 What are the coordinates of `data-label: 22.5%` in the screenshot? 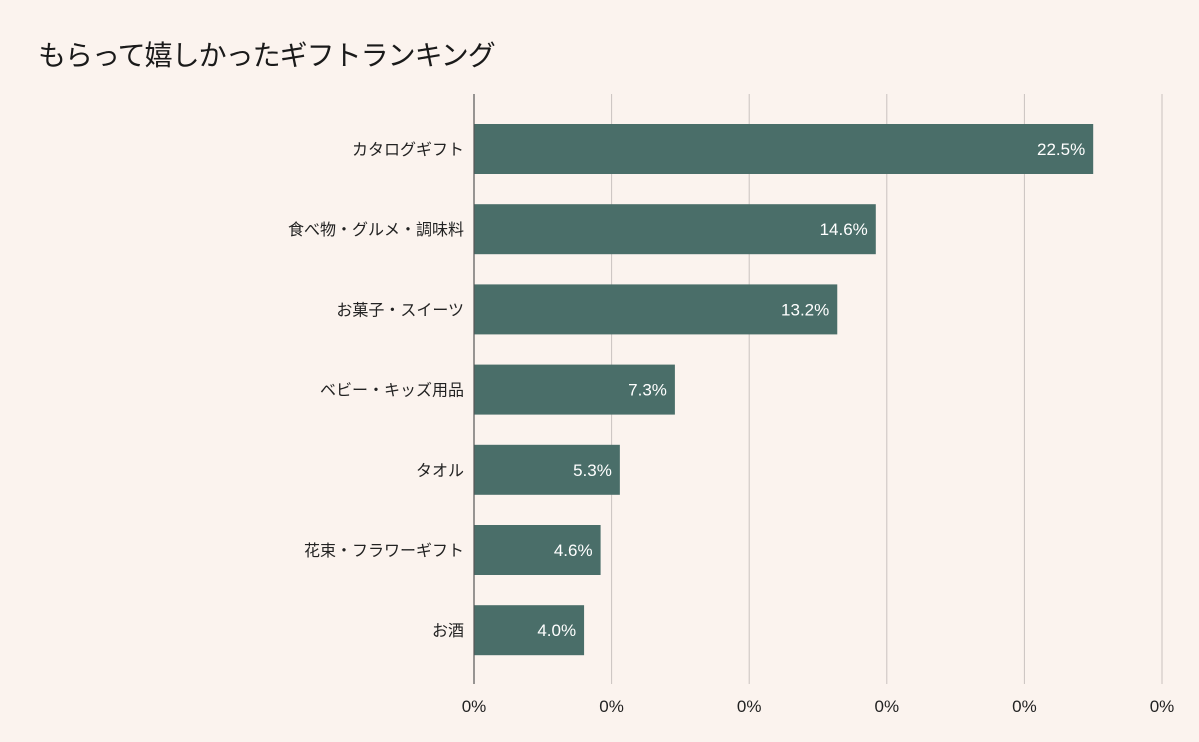 It's located at (1061, 149).